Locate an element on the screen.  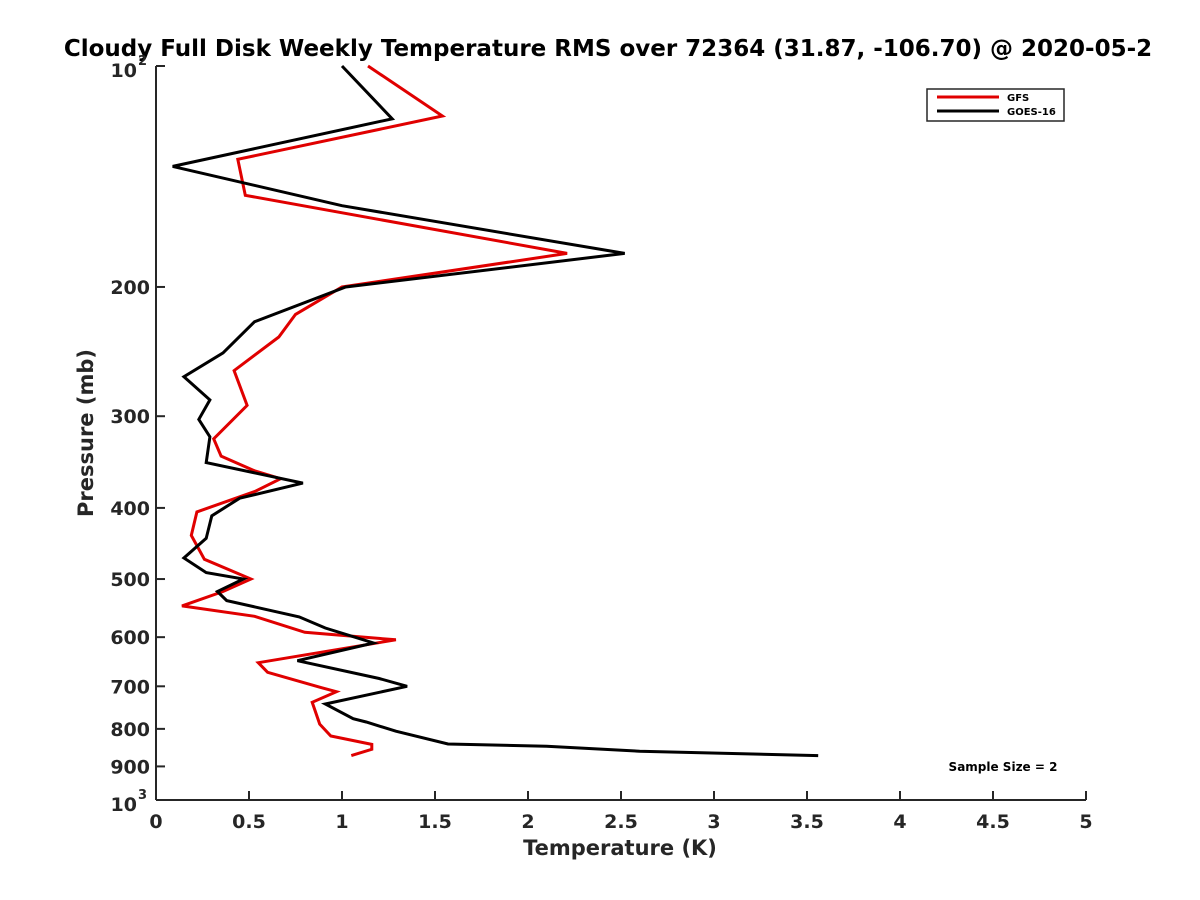
legend: GFS GOES-16 is located at coordinates (995, 105).